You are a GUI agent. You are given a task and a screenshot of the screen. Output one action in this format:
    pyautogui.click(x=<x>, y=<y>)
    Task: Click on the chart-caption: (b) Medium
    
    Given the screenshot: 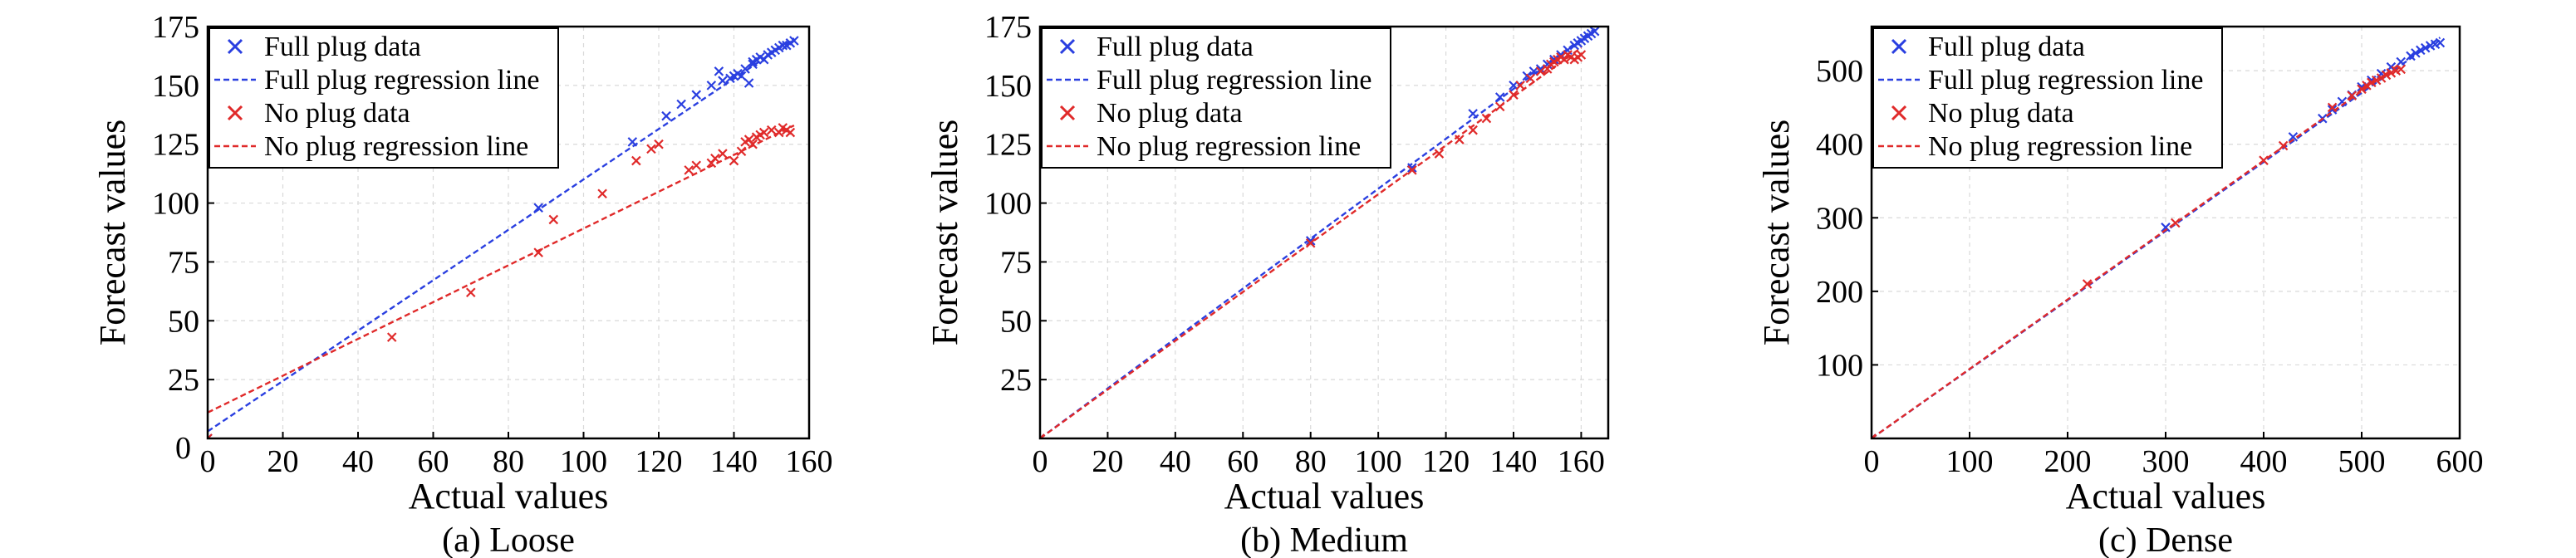 What is the action you would take?
    pyautogui.click(x=1324, y=539)
    